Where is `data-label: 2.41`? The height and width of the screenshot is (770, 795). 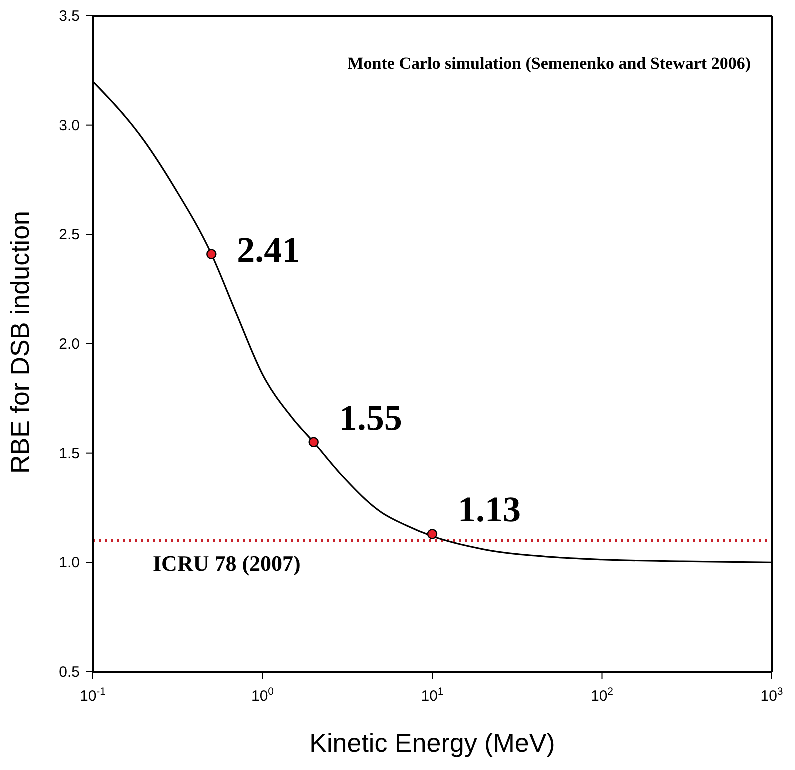
data-label: 2.41 is located at coordinates (268, 250).